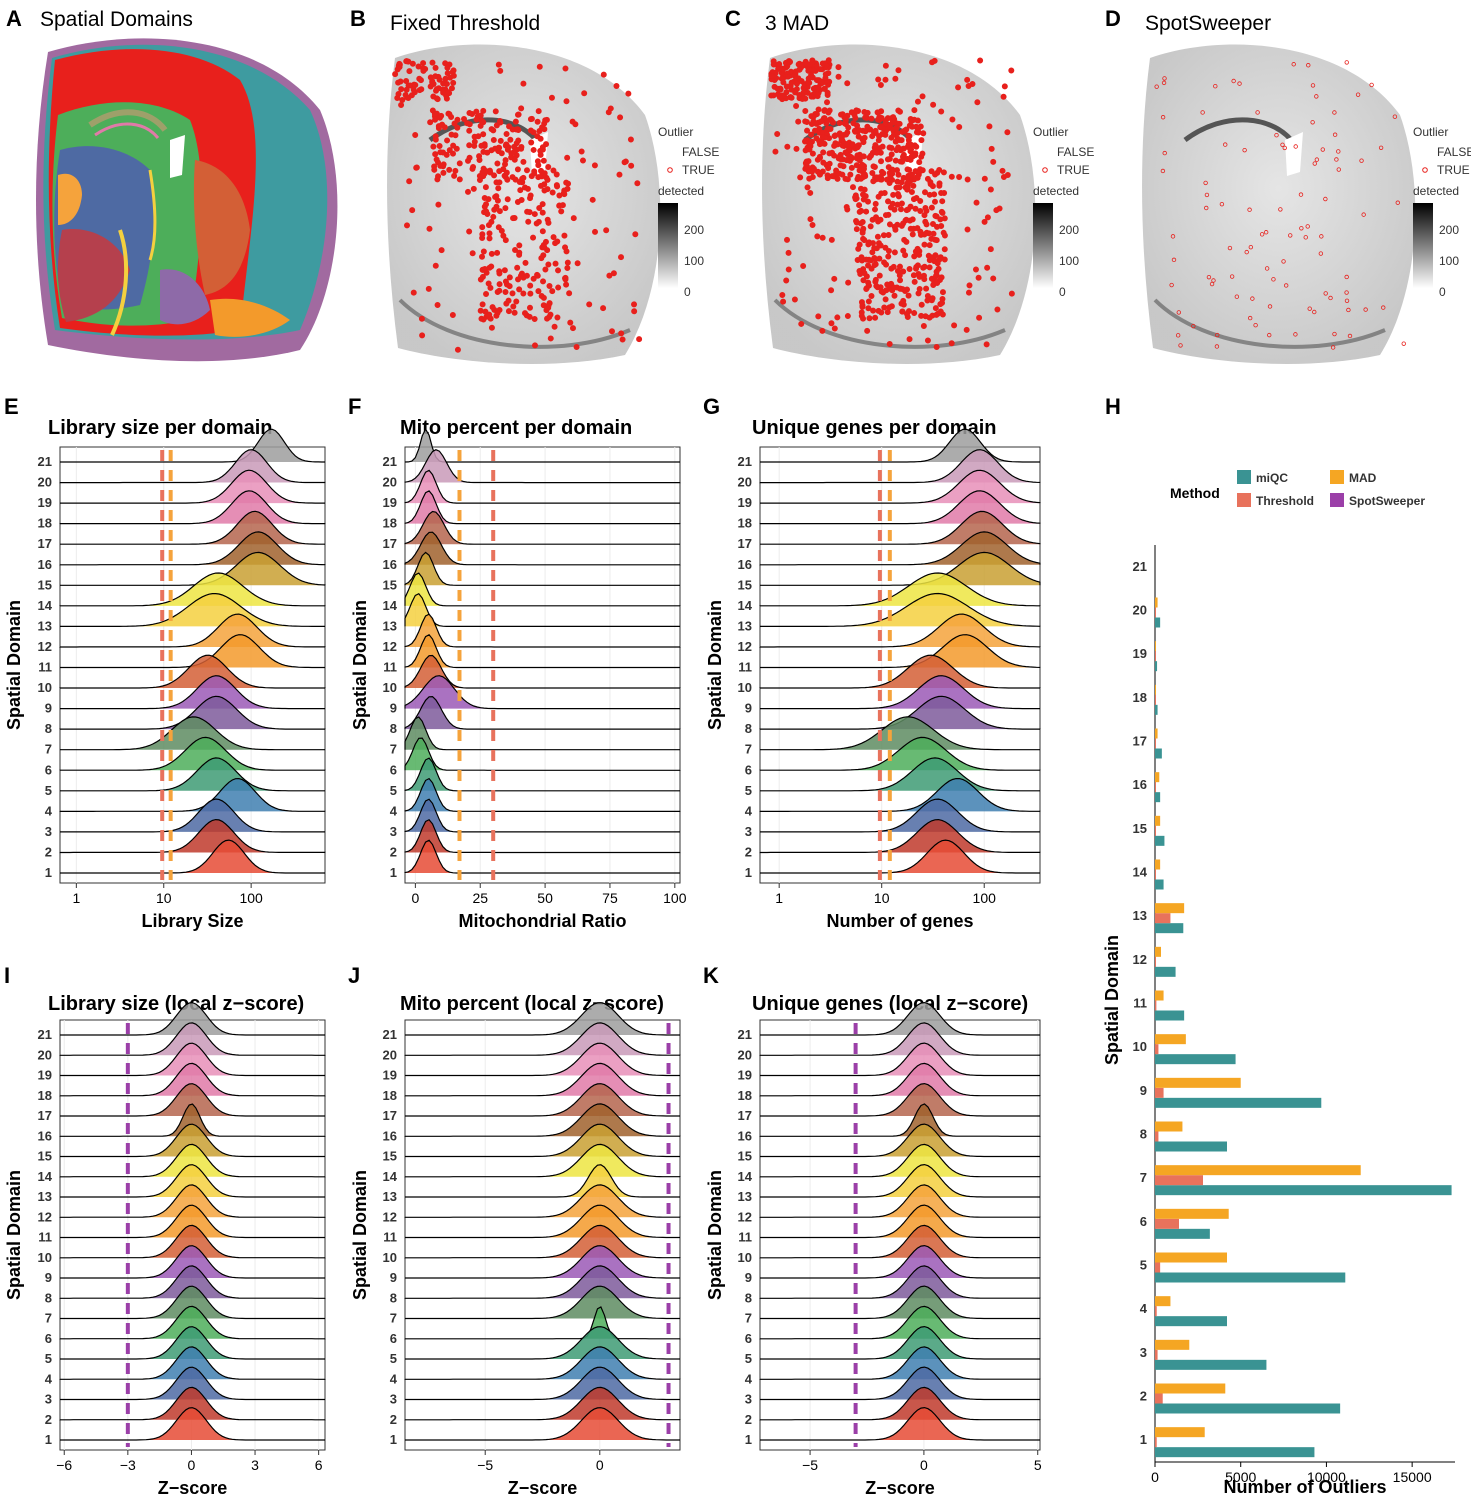 The image size is (1471, 1500). I want to click on gradient-tick-label: 0, so click(1062, 292).